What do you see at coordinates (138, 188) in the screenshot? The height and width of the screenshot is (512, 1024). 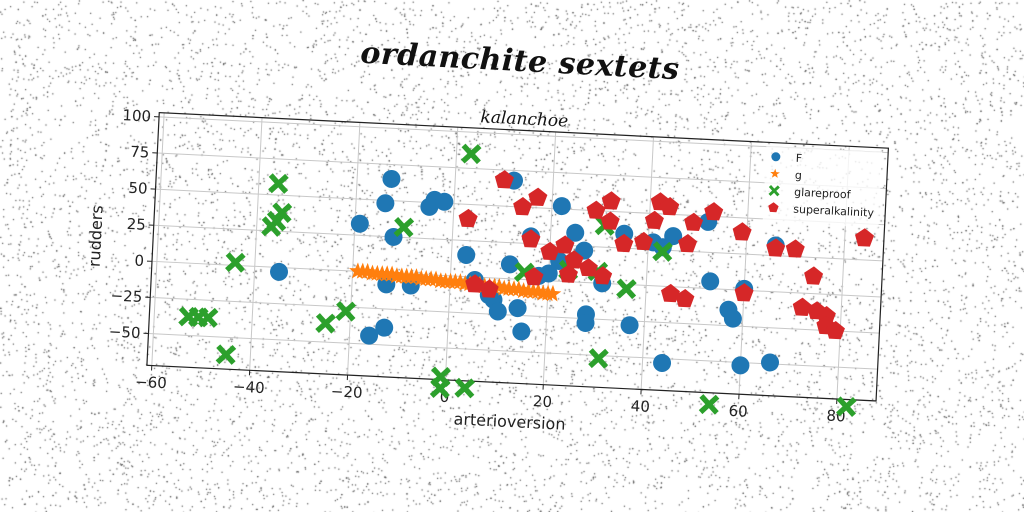 I see `y-tick-label: 50` at bounding box center [138, 188].